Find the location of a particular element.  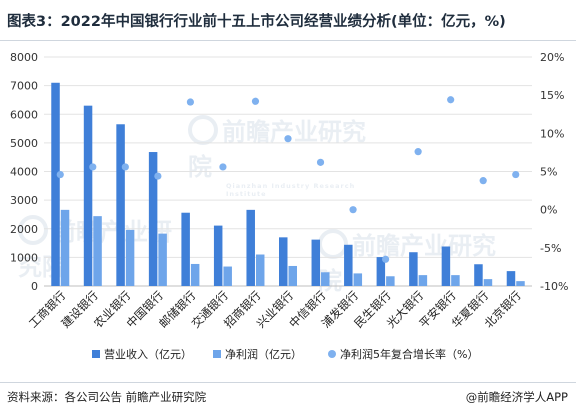

legend-label: 营业收入（亿元） is located at coordinates (148, 354).